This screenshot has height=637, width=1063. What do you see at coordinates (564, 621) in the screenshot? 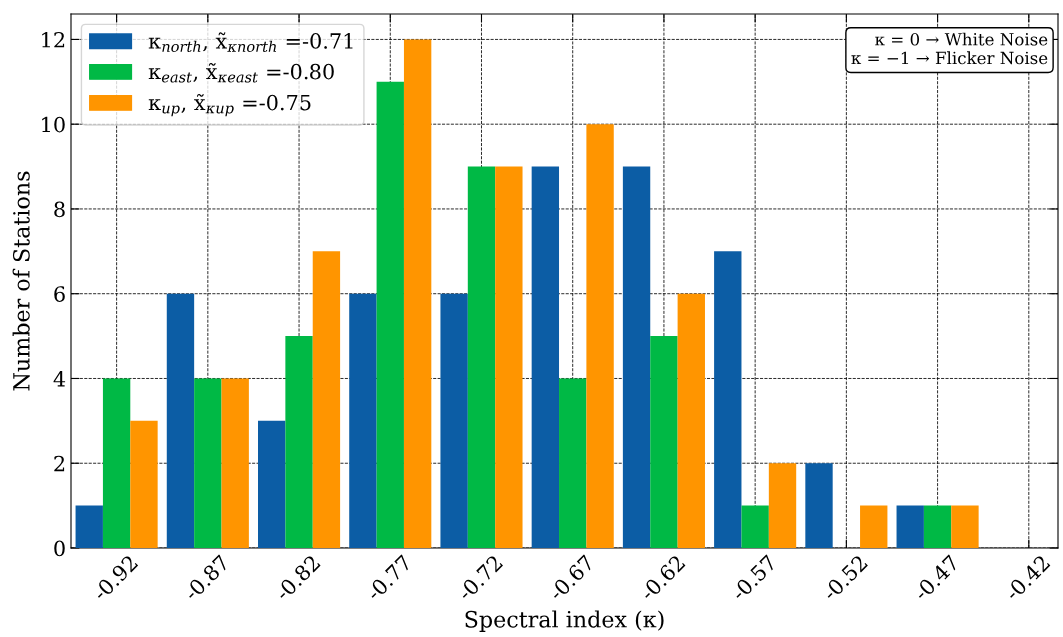
I see `x-axis-title: Spectral index (κ)` at bounding box center [564, 621].